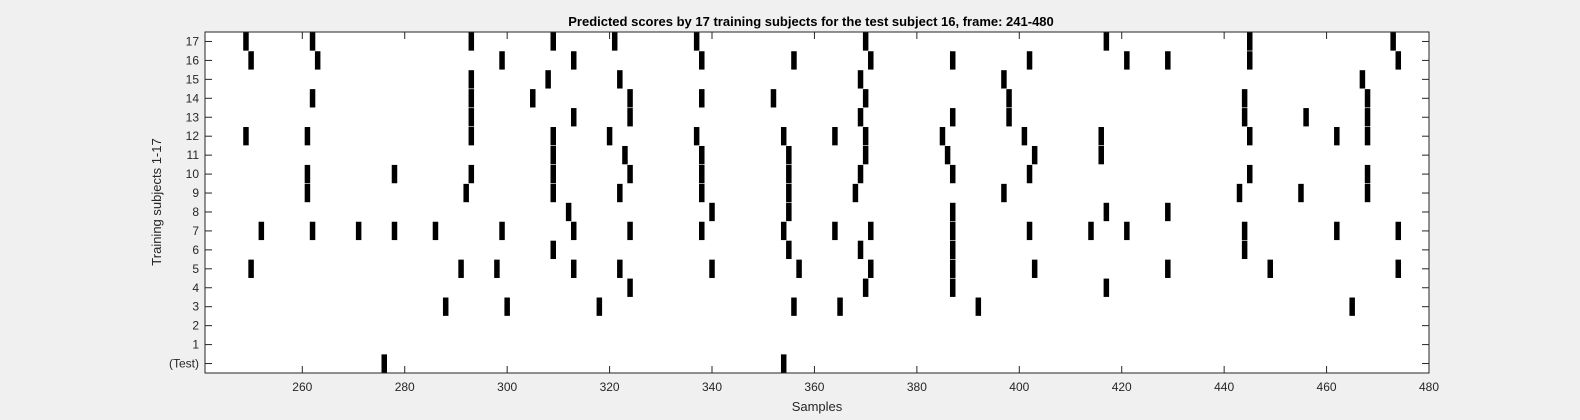 Image resolution: width=1580 pixels, height=420 pixels. Describe the element at coordinates (193, 155) in the screenshot. I see `y-tick-label: 11` at that location.